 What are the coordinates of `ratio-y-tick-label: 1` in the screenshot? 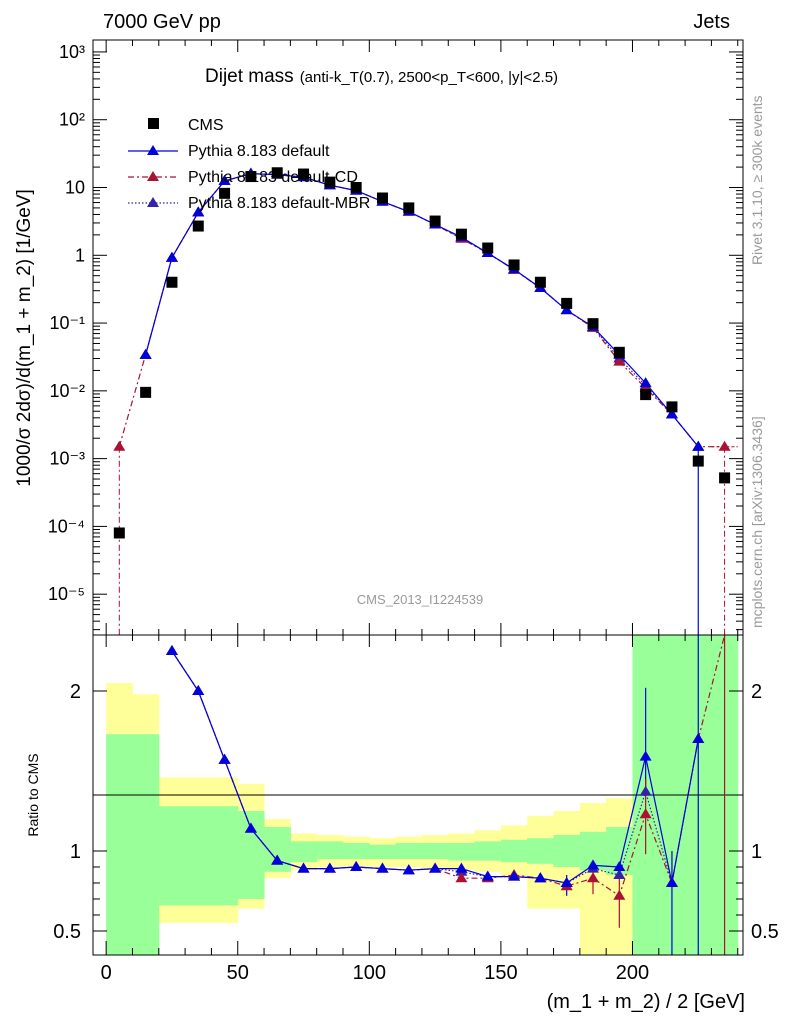 It's located at (75, 852).